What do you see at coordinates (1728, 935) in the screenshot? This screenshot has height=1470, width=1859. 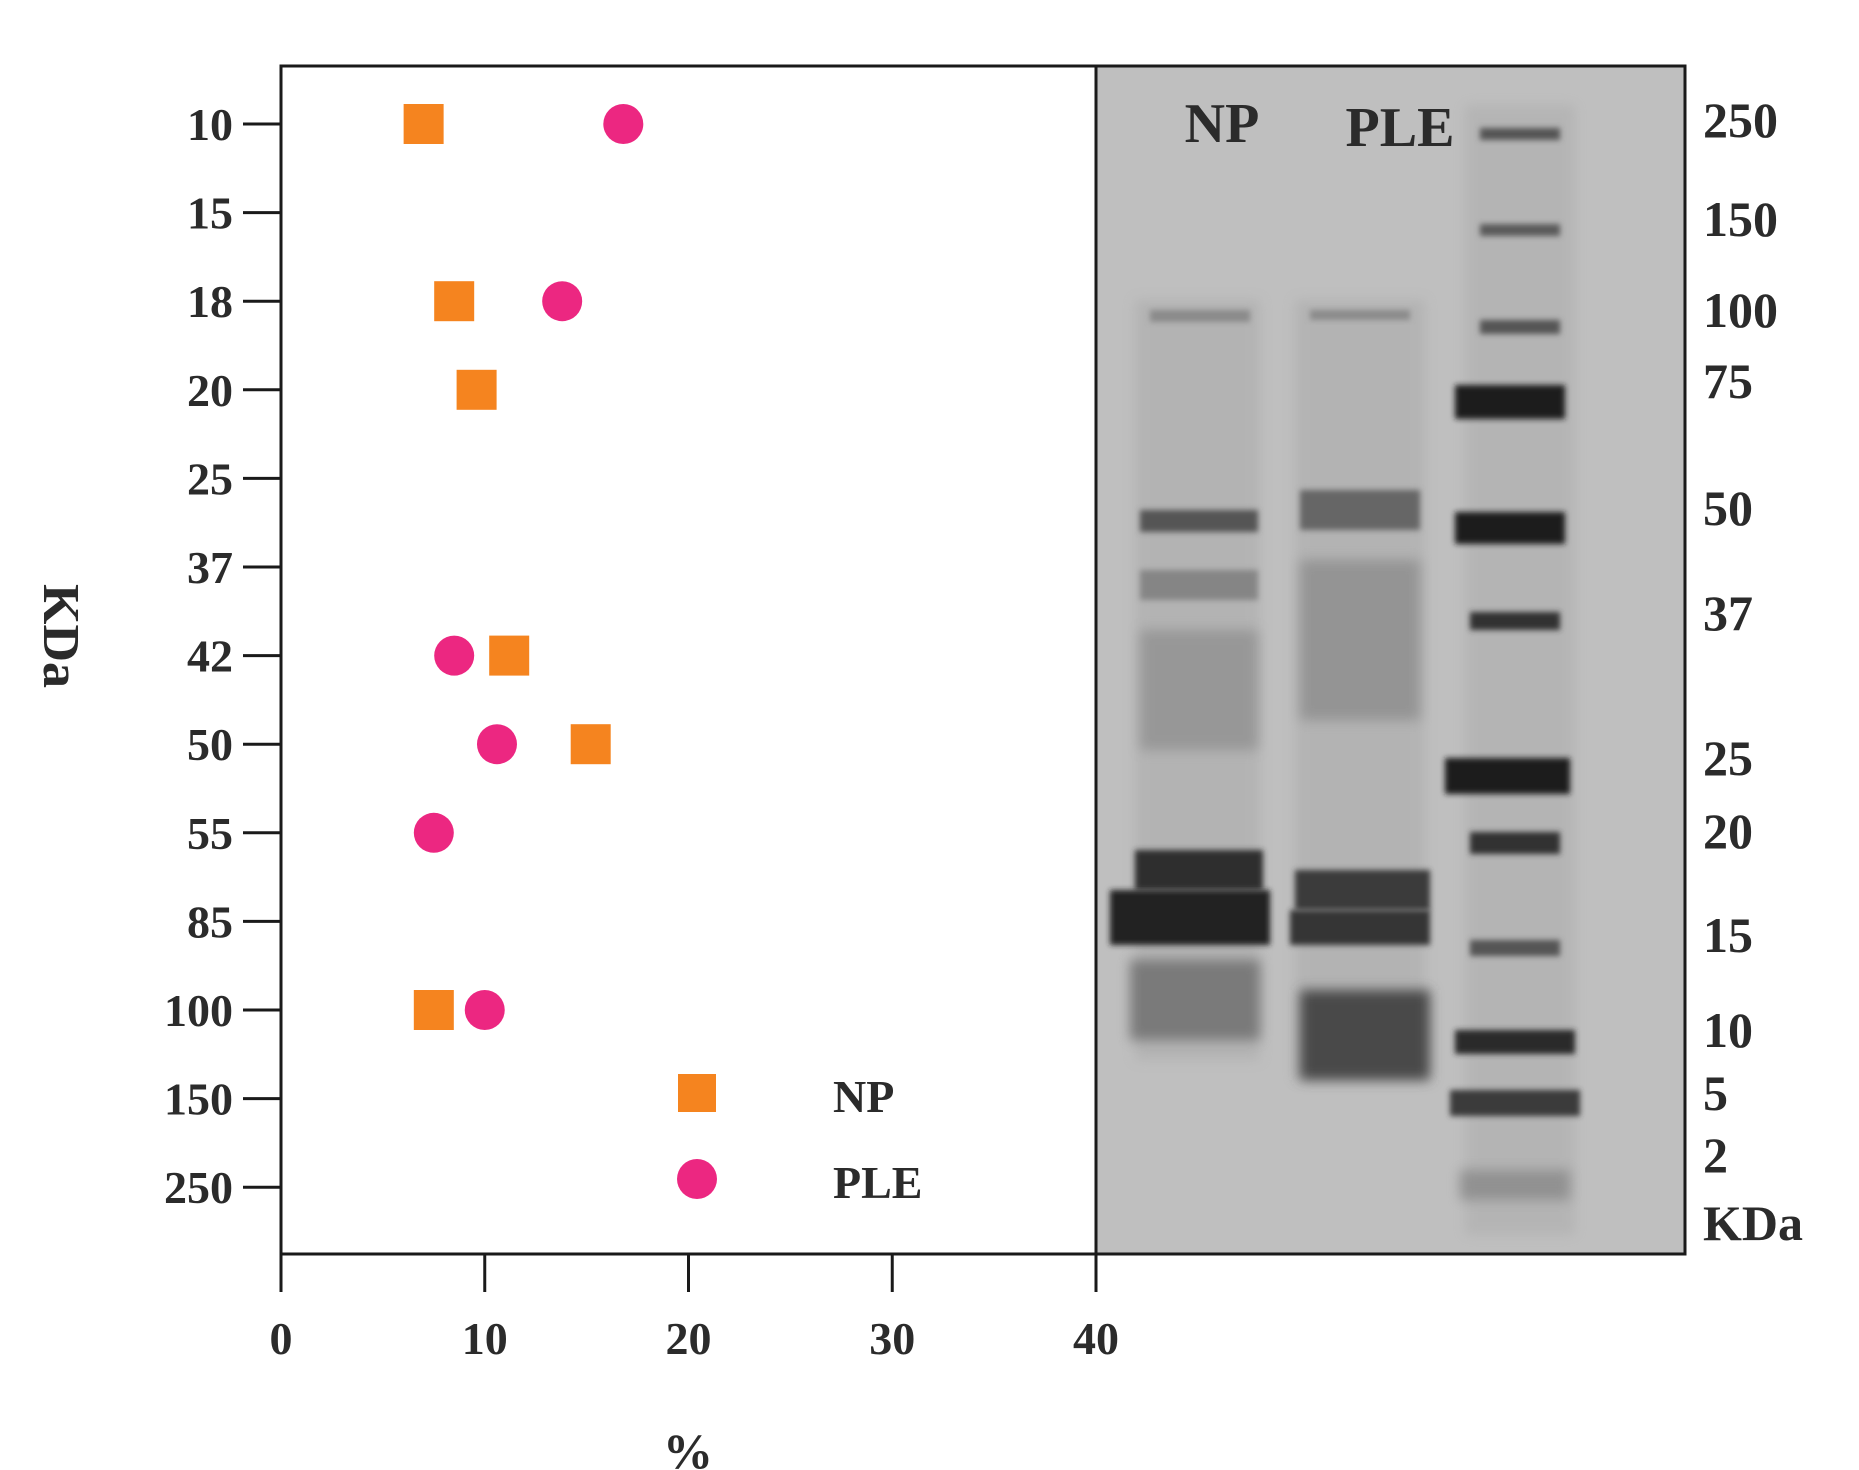 I see `gel-marker-label: 15` at bounding box center [1728, 935].